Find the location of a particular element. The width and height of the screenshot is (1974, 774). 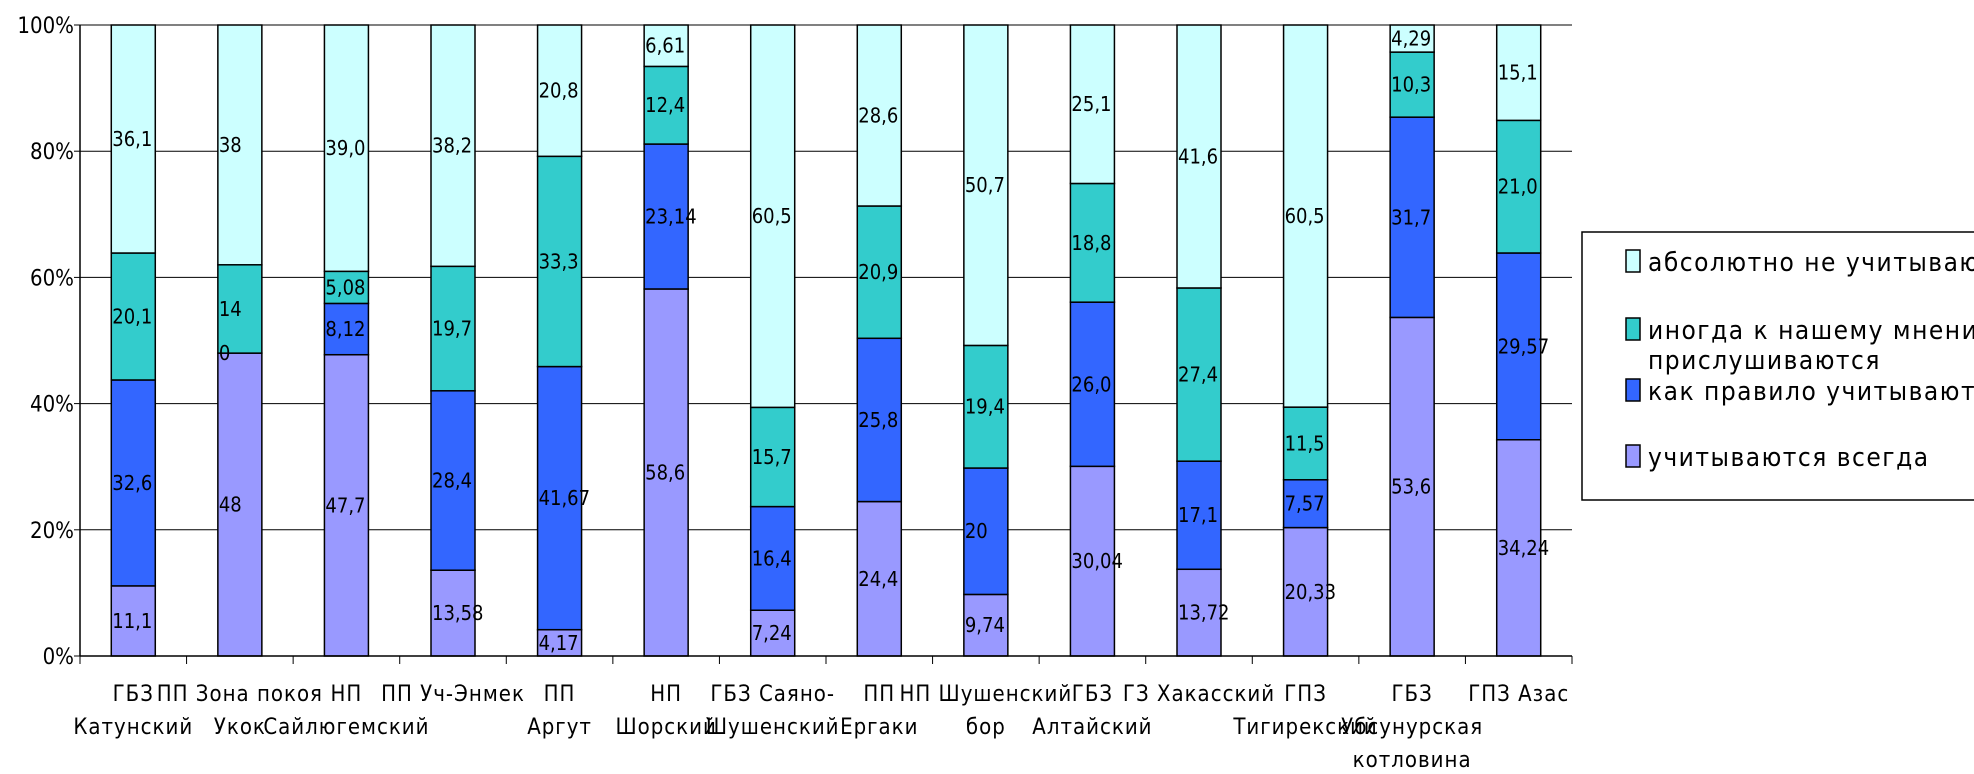

data-label: 38,2 is located at coordinates (452, 146).